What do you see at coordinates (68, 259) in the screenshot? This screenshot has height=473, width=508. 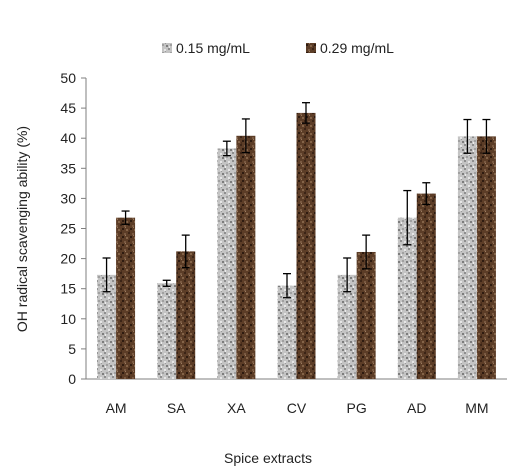 I see `y-tick-label: 20` at bounding box center [68, 259].